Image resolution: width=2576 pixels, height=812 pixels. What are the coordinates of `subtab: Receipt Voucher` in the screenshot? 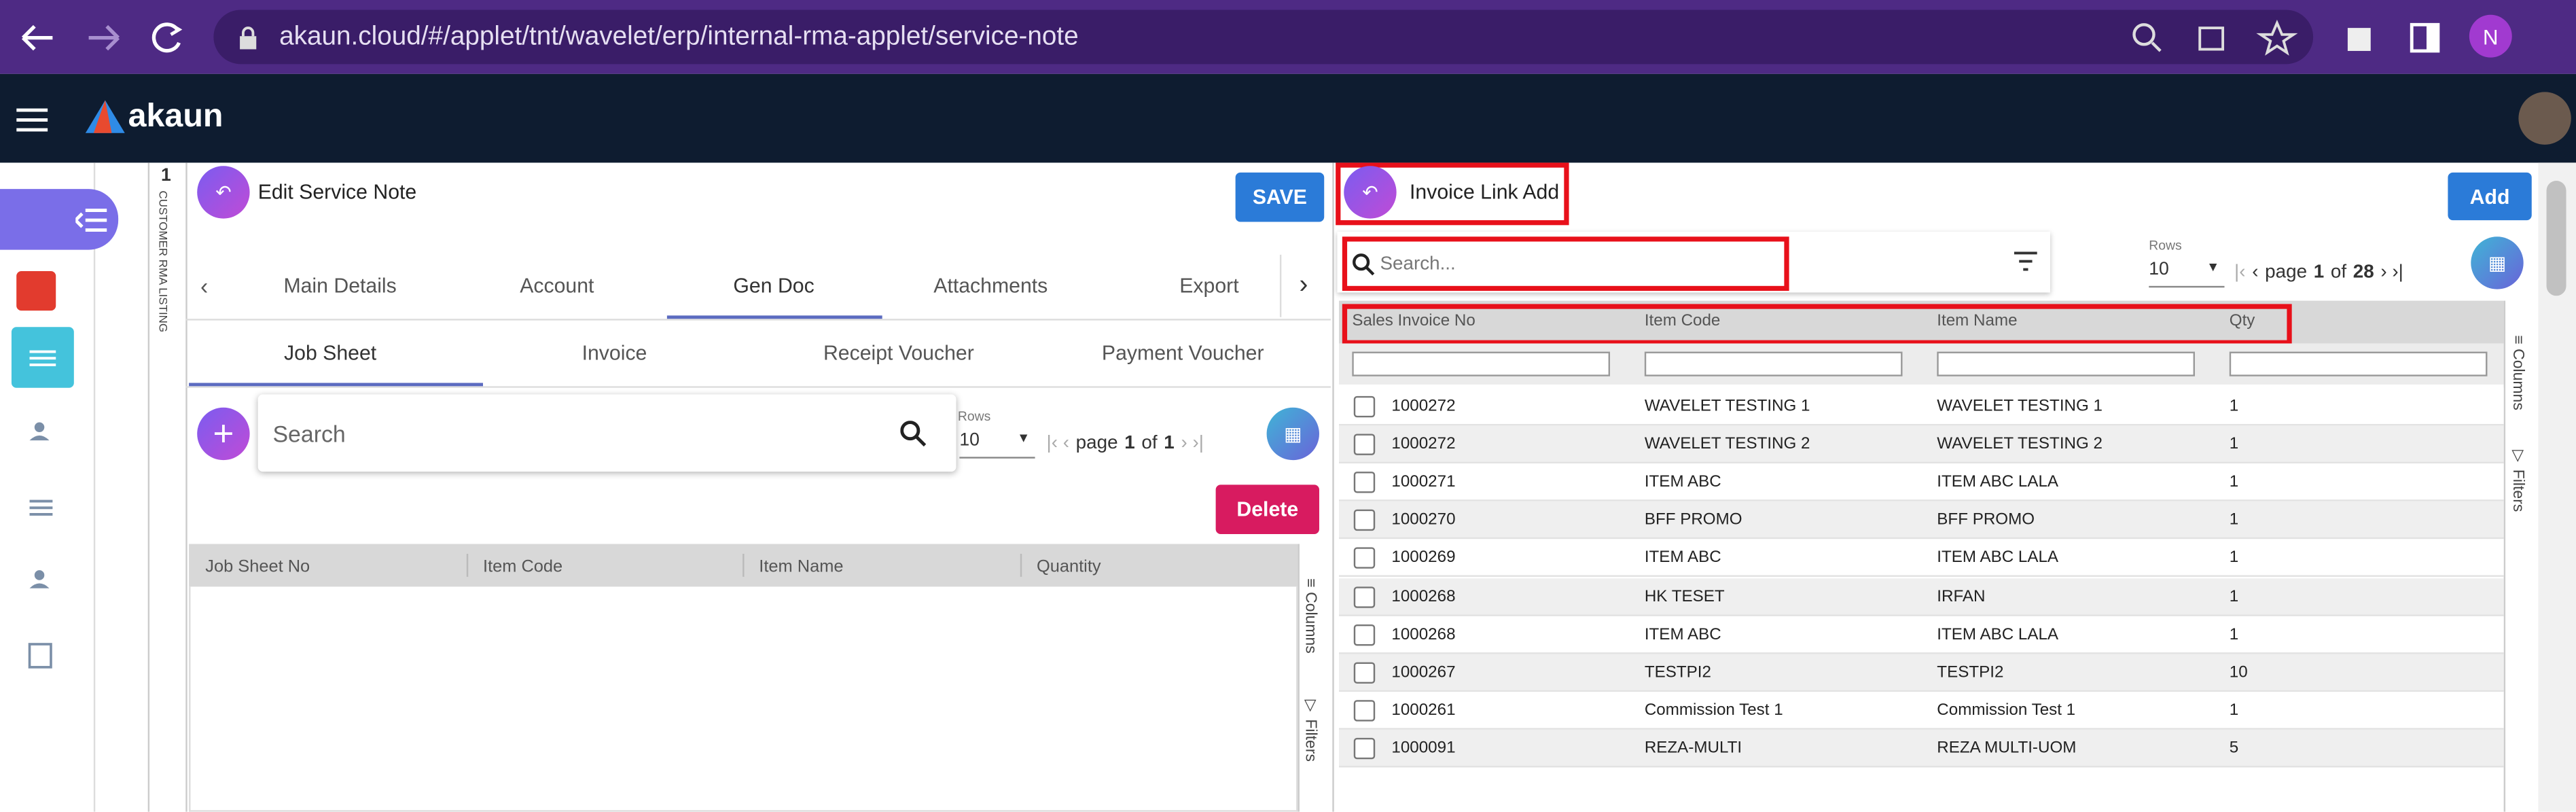 It's located at (898, 353).